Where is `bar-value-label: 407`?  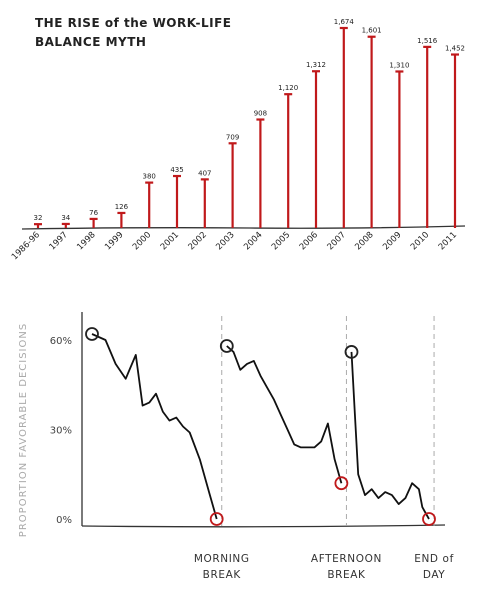 bar-value-label: 407 is located at coordinates (204, 173).